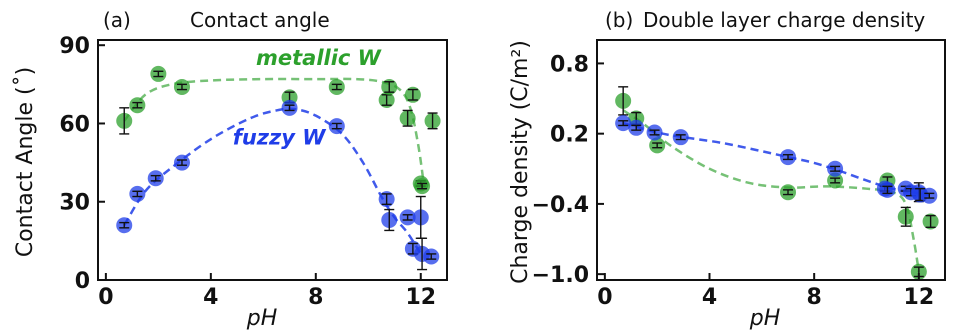 This screenshot has width=955, height=333. What do you see at coordinates (569, 135) in the screenshot?
I see `y-tick-label: 0.2` at bounding box center [569, 135].